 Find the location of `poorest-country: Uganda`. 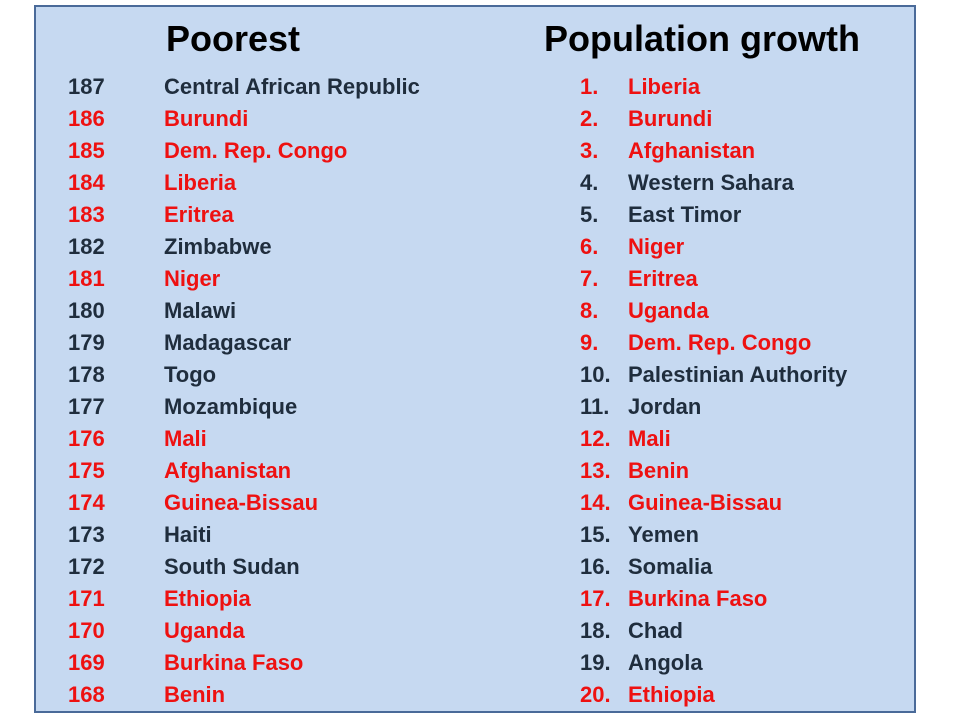

poorest-country: Uganda is located at coordinates (204, 630).